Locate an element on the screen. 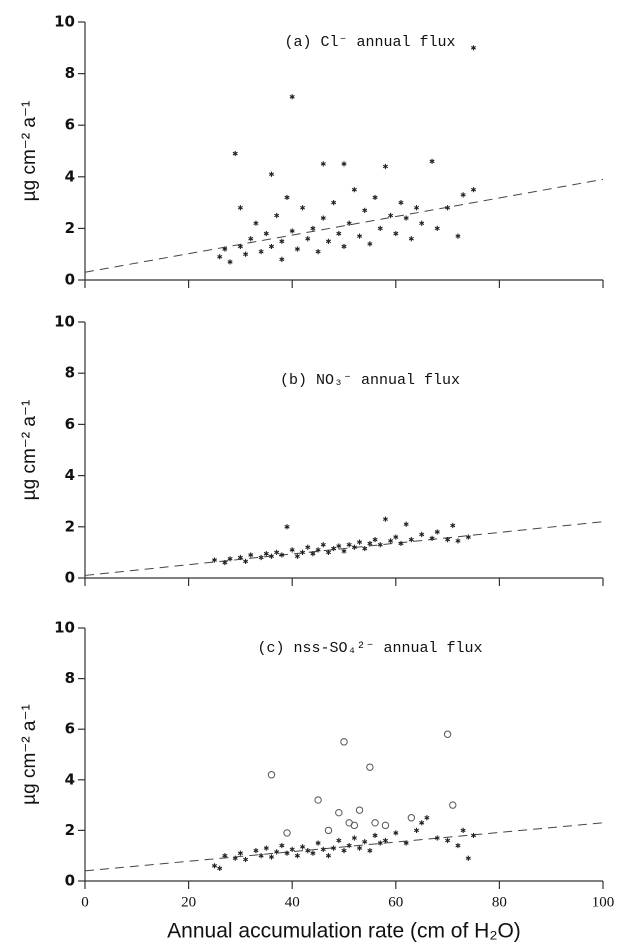 Image resolution: width=618 pixels, height=949 pixels. x-tick-label: 0 is located at coordinates (85, 902).